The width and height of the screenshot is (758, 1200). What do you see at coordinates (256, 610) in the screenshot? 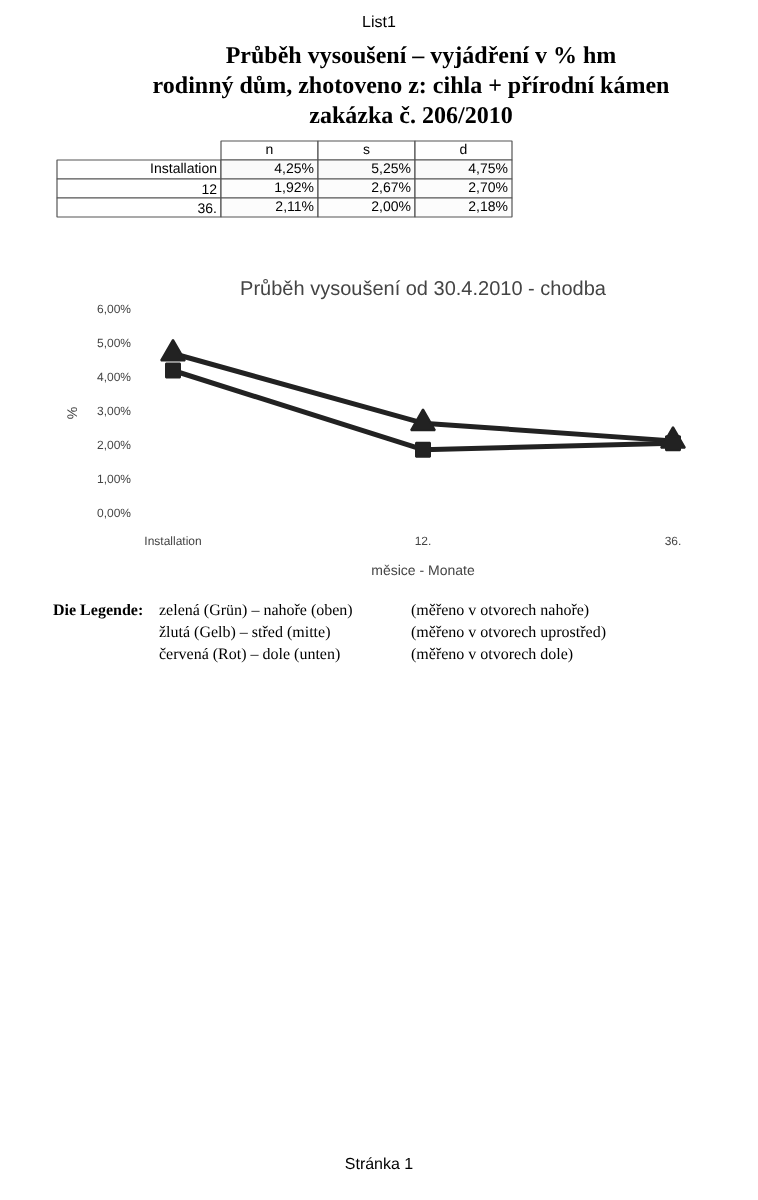
I see `text: zelená (Grün) – nahoře (oben)` at bounding box center [256, 610].